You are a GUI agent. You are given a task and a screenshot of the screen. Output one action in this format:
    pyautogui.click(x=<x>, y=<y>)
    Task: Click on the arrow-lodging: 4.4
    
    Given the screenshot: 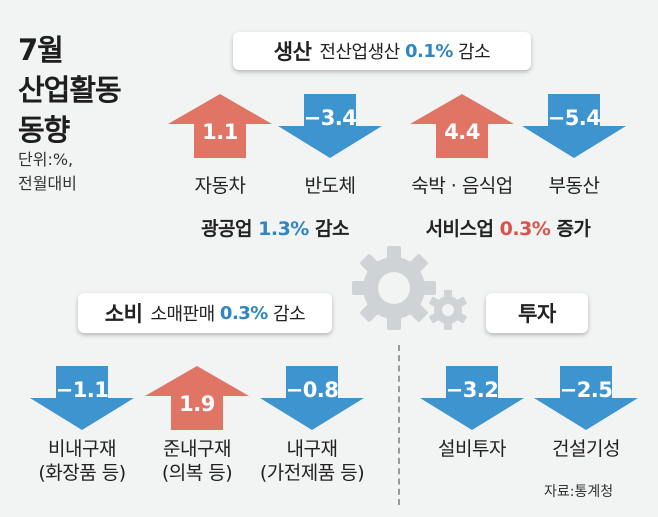 What is the action you would take?
    pyautogui.click(x=462, y=126)
    